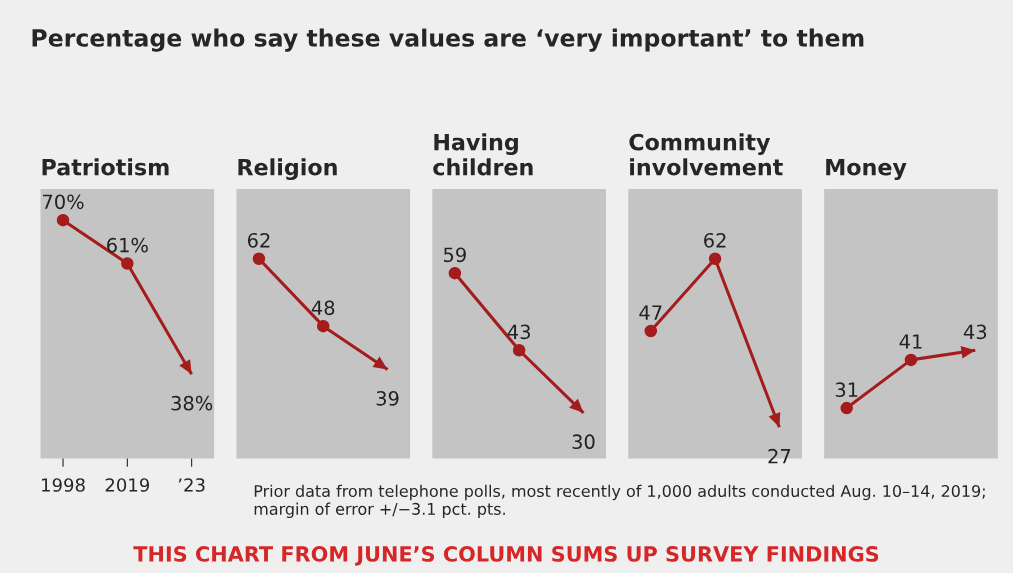 The width and height of the screenshot is (1013, 573). Describe the element at coordinates (910, 341) in the screenshot. I see `data-label: 41` at that location.